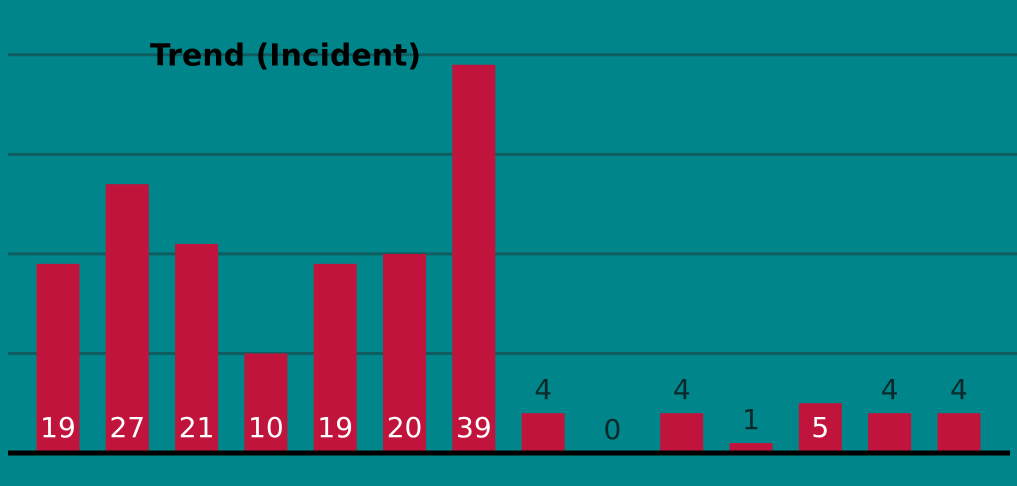 Image resolution: width=1017 pixels, height=486 pixels. What do you see at coordinates (405, 427) in the screenshot?
I see `value-label: 20` at bounding box center [405, 427].